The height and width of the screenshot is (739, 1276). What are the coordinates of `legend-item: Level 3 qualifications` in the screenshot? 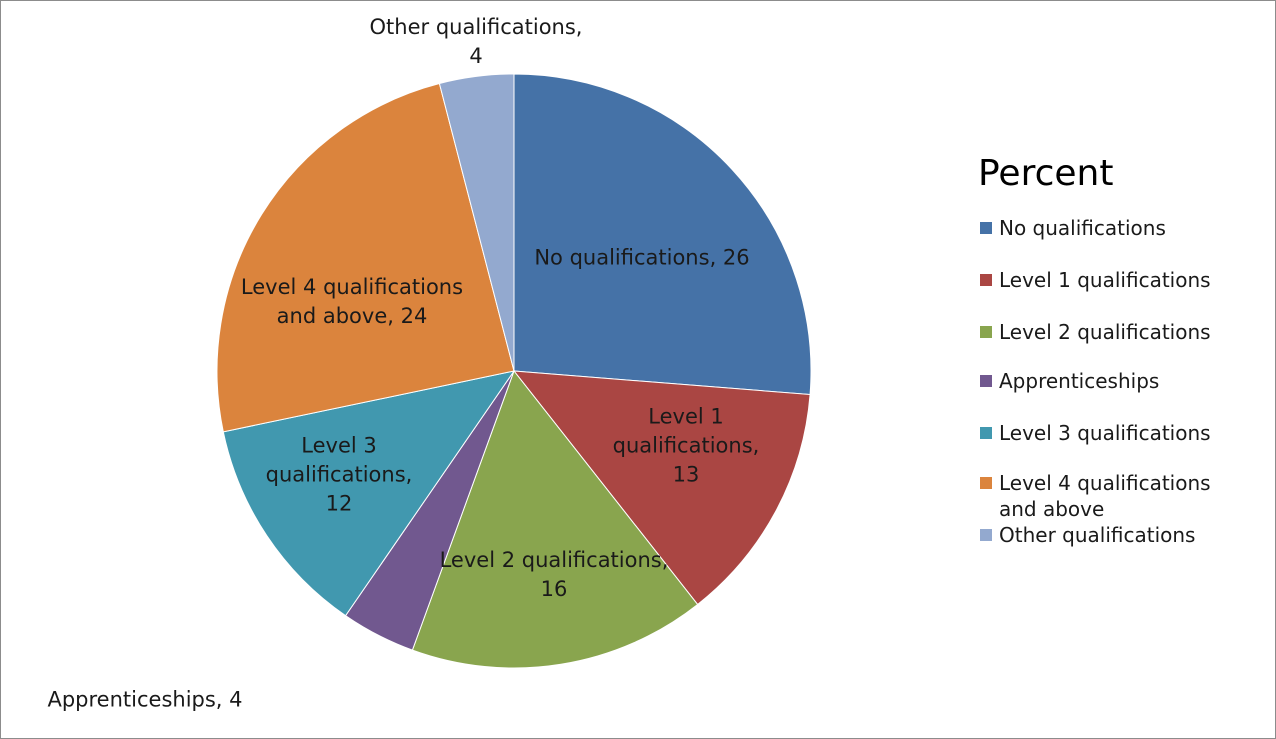 It's located at (1115, 433).